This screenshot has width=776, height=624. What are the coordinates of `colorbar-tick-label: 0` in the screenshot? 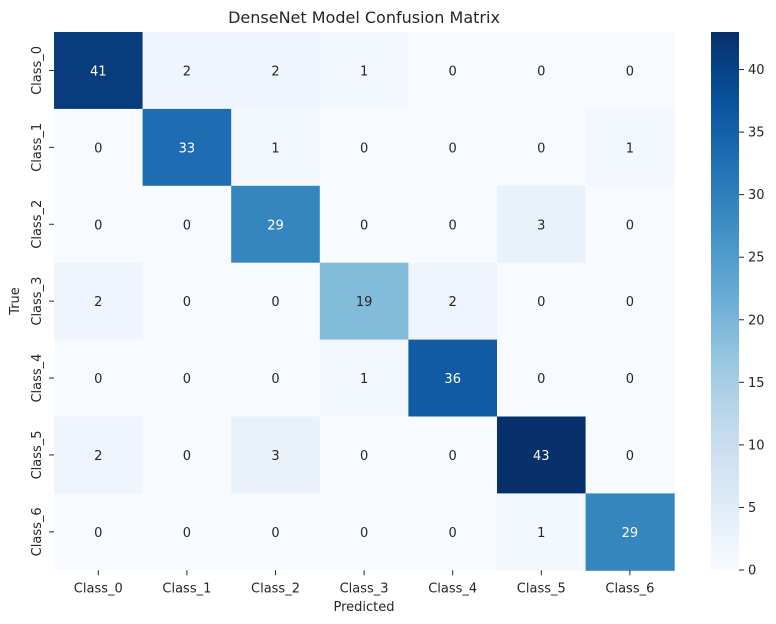 It's located at (752, 571).